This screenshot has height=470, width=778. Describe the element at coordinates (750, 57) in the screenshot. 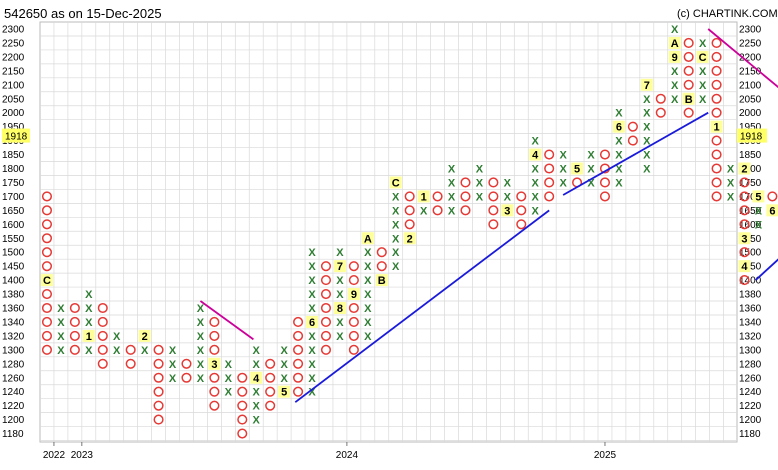

I see `y-tick-right: 2200` at that location.